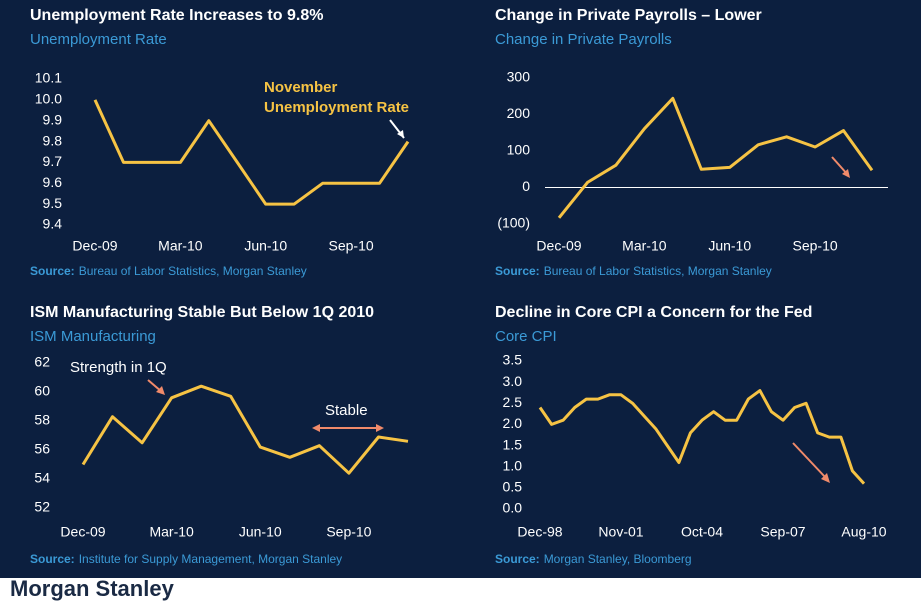 The image size is (921, 614). I want to click on x-tick-label: Sep-07, so click(782, 532).